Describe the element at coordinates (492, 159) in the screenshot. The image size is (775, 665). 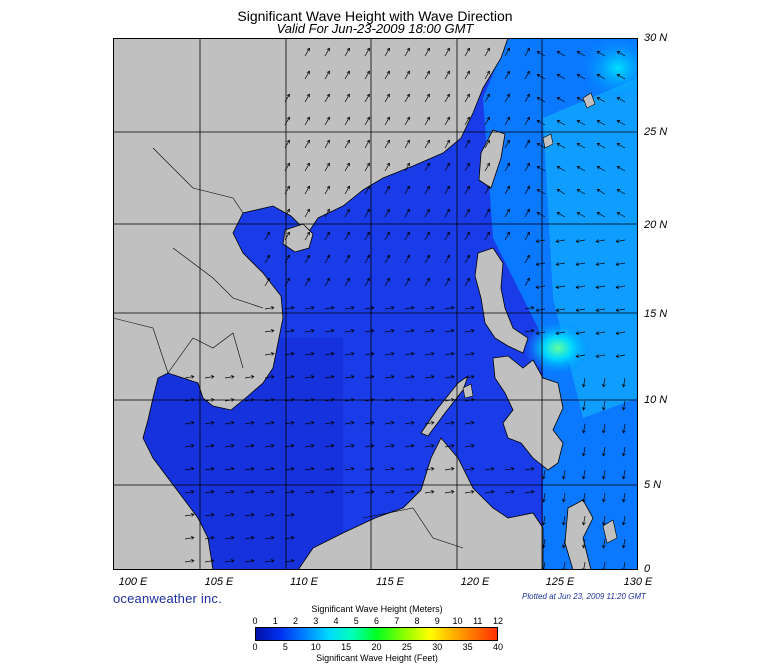
I see `land-taiwan` at that location.